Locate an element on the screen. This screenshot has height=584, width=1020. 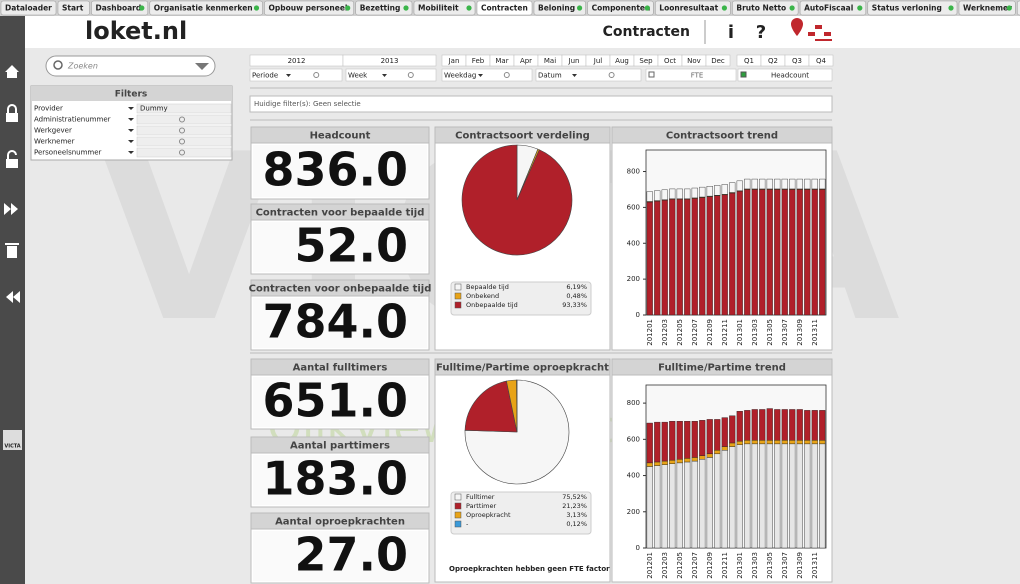
search-box is located at coordinates (130, 66).